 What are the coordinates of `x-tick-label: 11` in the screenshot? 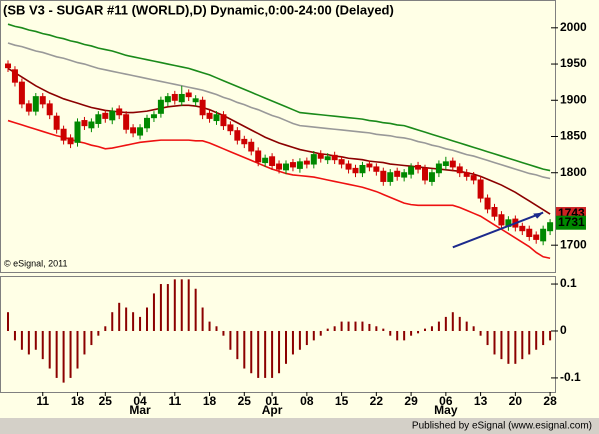 It's located at (42, 401).